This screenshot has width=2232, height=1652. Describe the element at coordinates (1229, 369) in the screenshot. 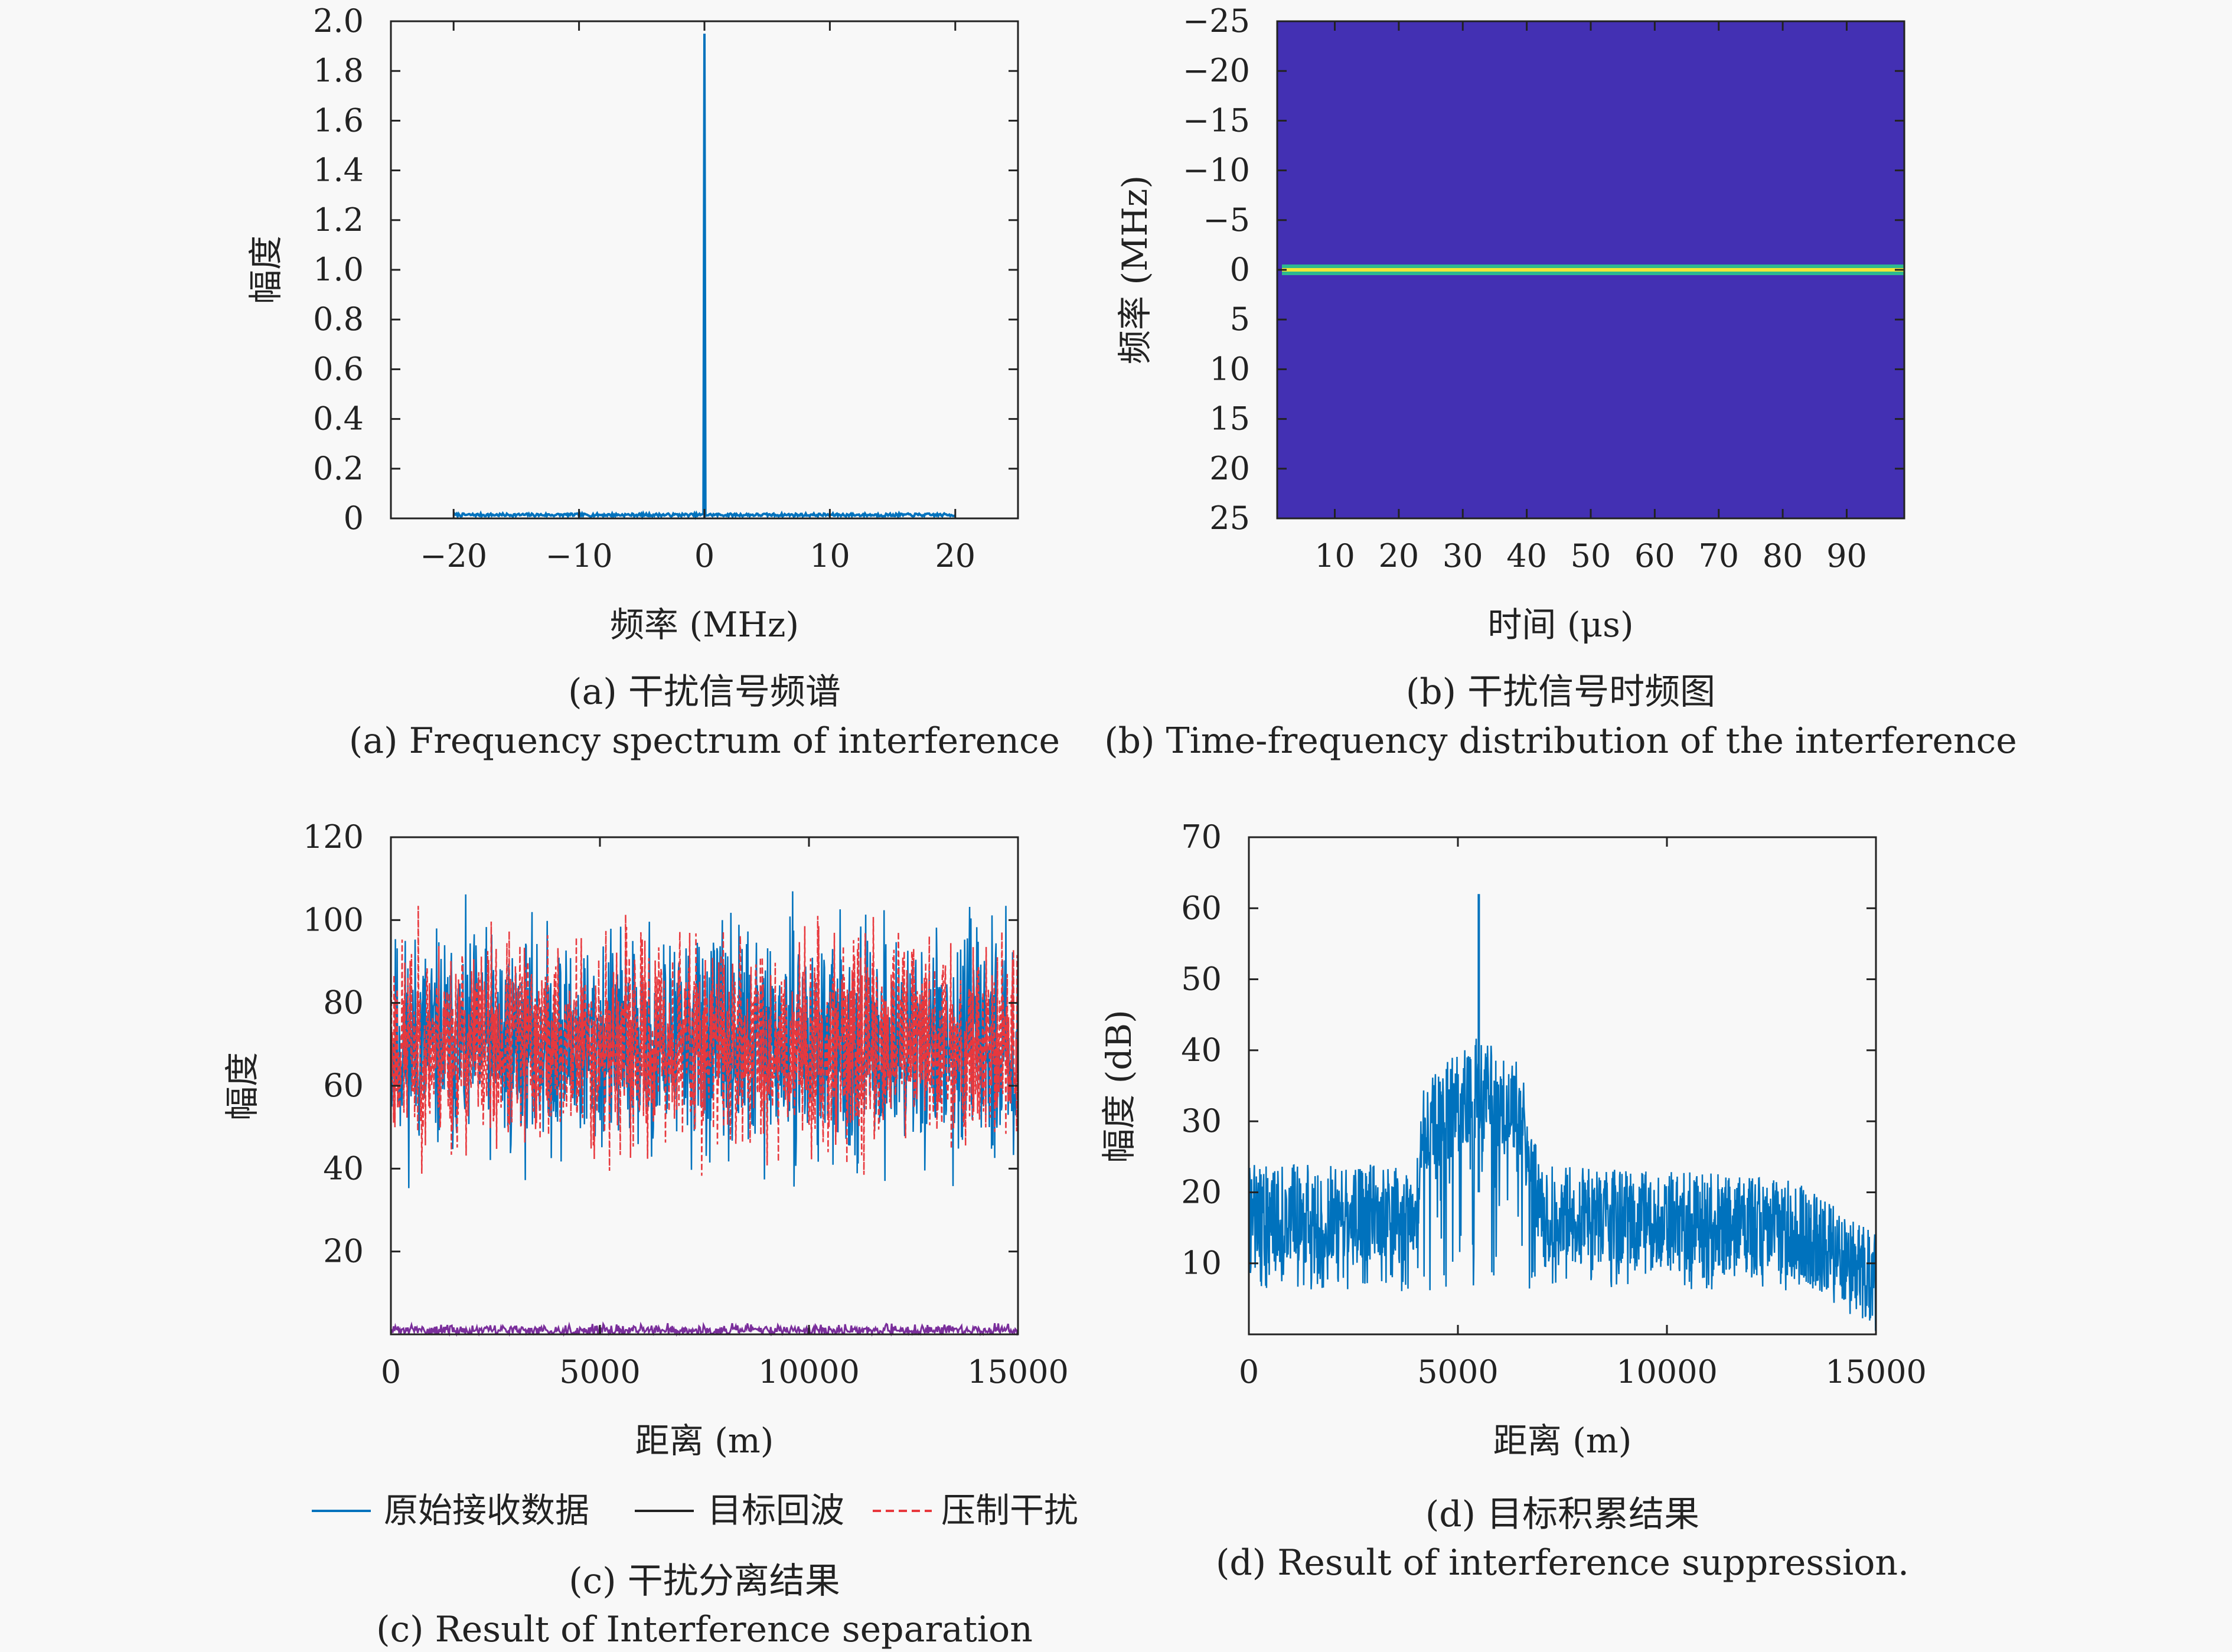

I see `panel-b-ytick-label: 10` at that location.